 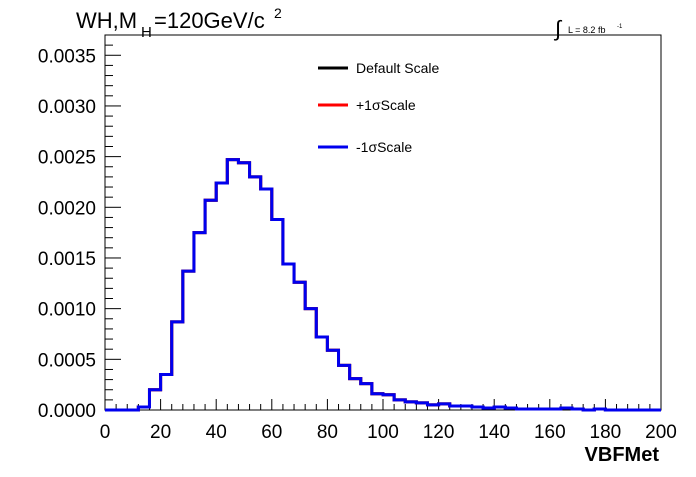 I want to click on x-tick-label: 40, so click(x=216, y=432).